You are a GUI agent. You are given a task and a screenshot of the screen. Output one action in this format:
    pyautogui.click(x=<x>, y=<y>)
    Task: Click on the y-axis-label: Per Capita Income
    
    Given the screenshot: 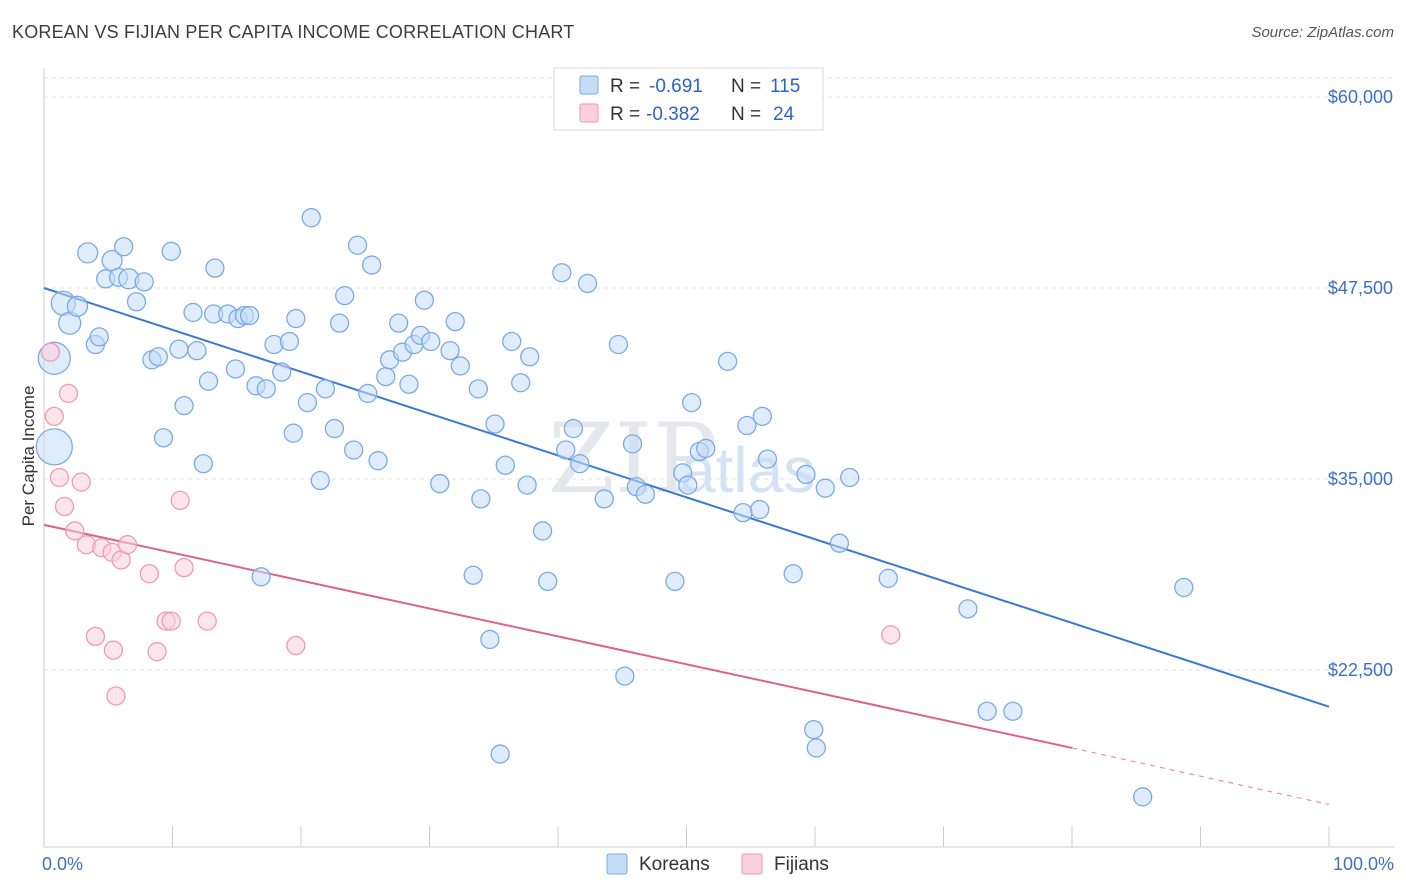 What is the action you would take?
    pyautogui.click(x=28, y=456)
    